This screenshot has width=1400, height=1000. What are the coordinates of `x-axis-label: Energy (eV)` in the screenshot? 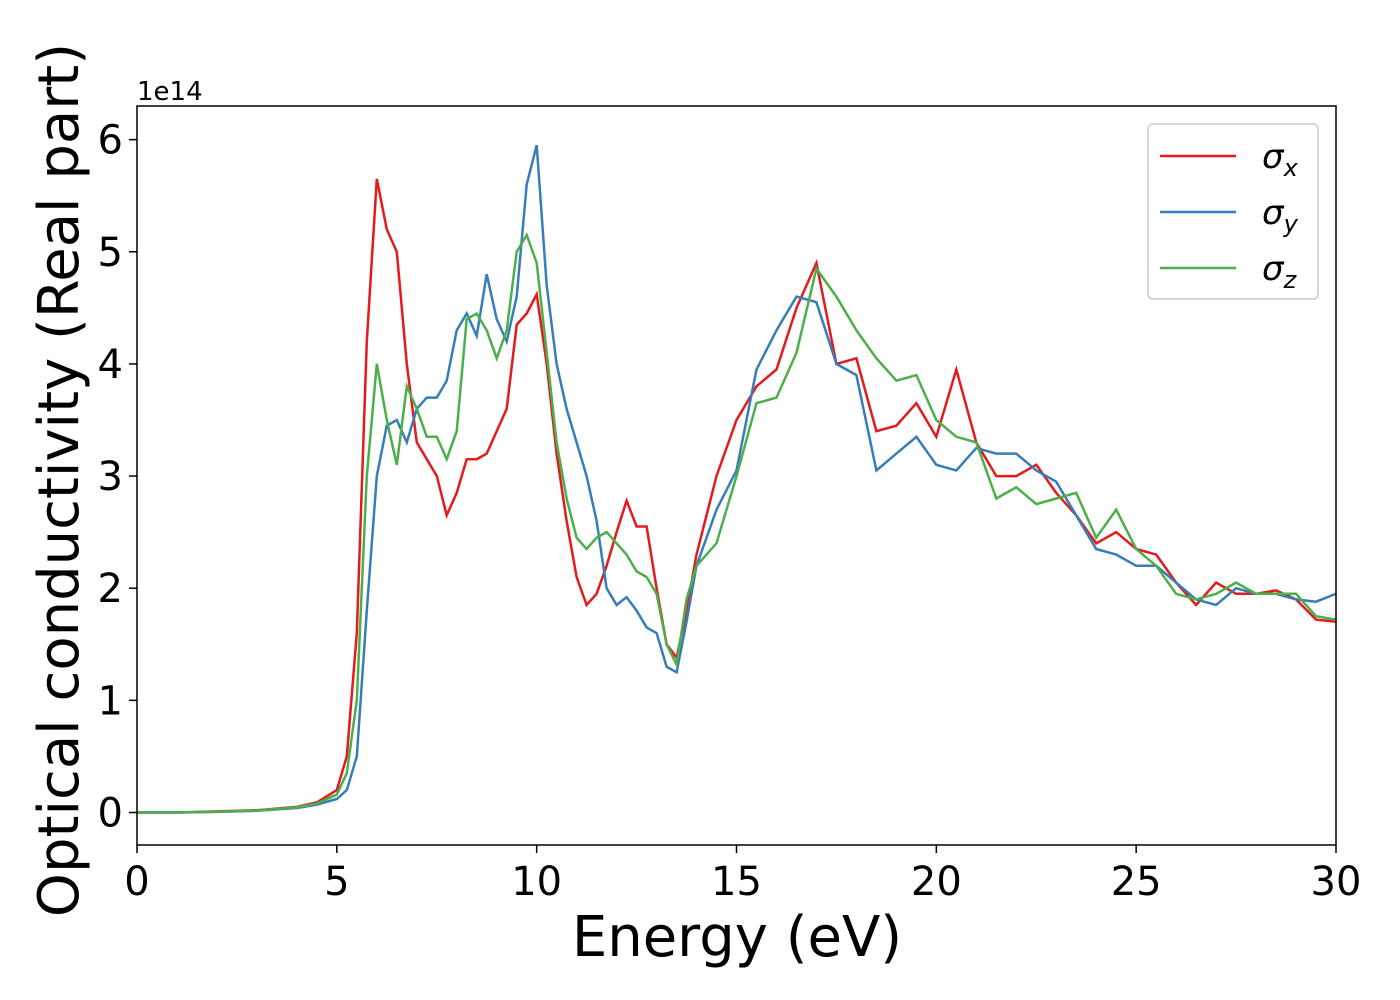 It's located at (737, 937).